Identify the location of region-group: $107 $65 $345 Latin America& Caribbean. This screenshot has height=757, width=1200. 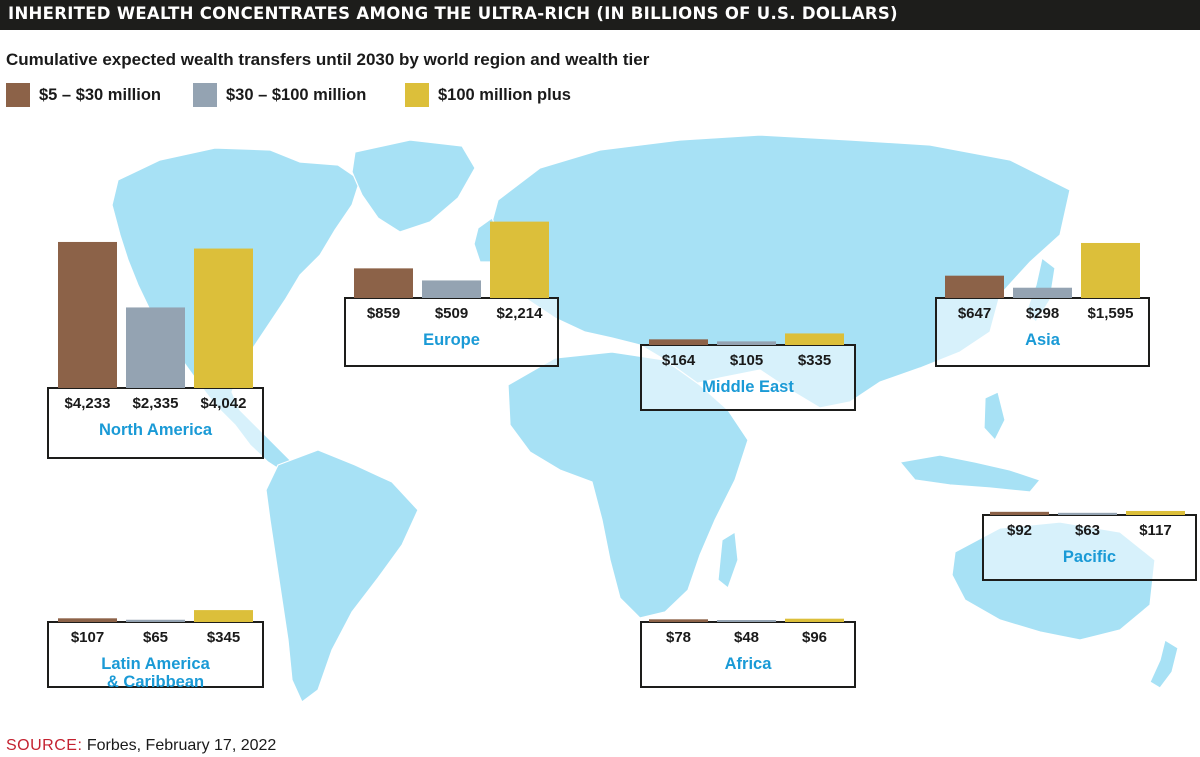
(155, 650).